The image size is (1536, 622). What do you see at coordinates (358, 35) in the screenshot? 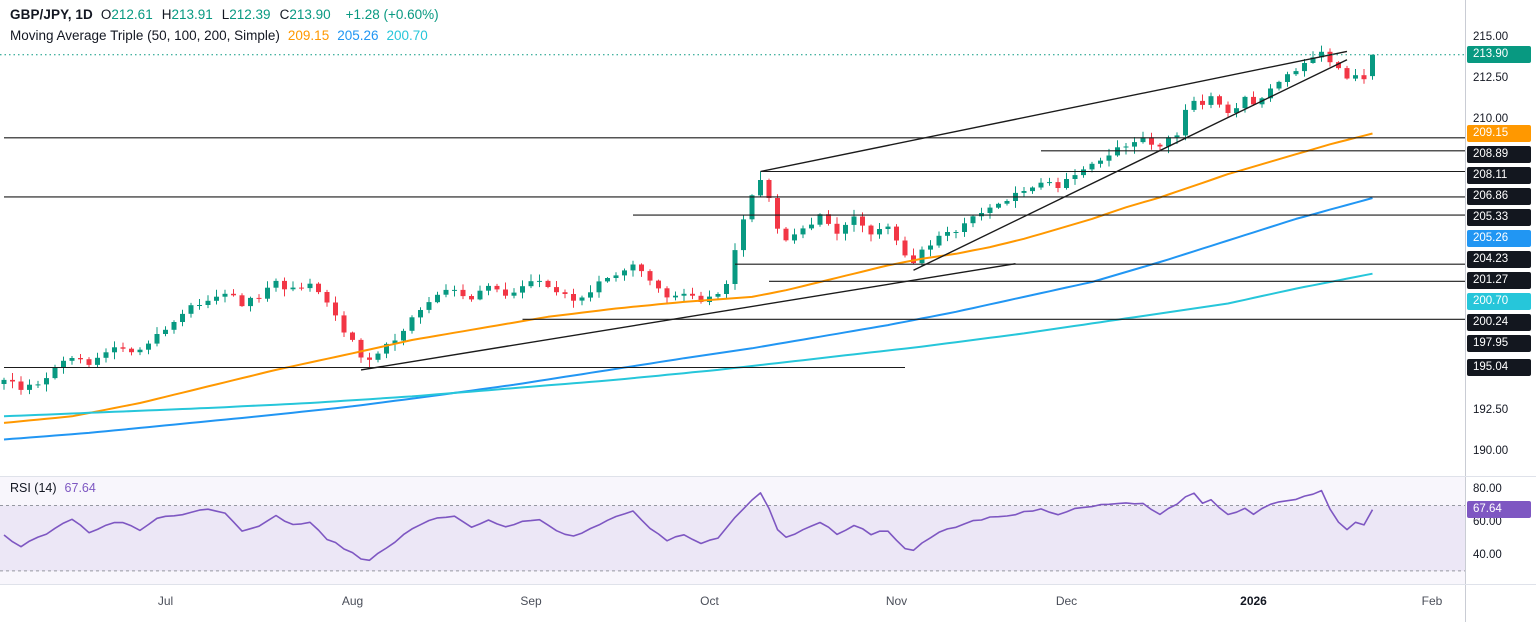
I see `ma100-value: 205.26` at bounding box center [358, 35].